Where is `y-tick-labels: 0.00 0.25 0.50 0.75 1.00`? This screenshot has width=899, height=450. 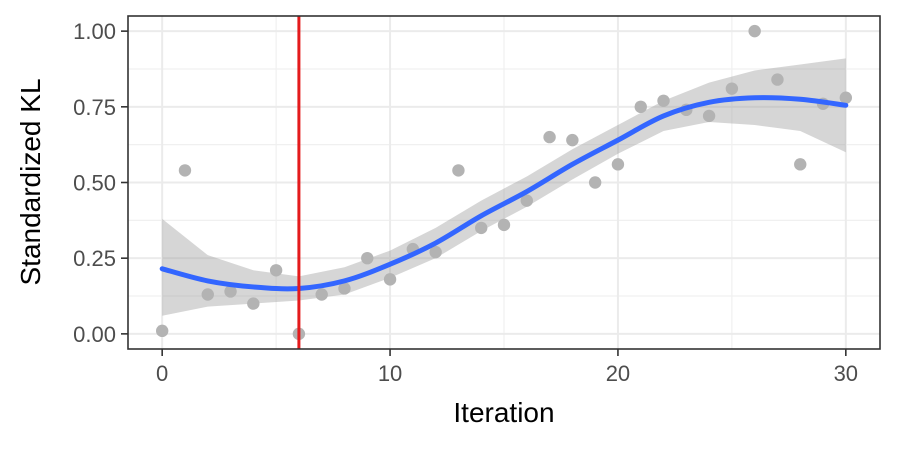 y-tick-labels: 0.00 0.25 0.50 0.75 1.00 is located at coordinates (94, 183).